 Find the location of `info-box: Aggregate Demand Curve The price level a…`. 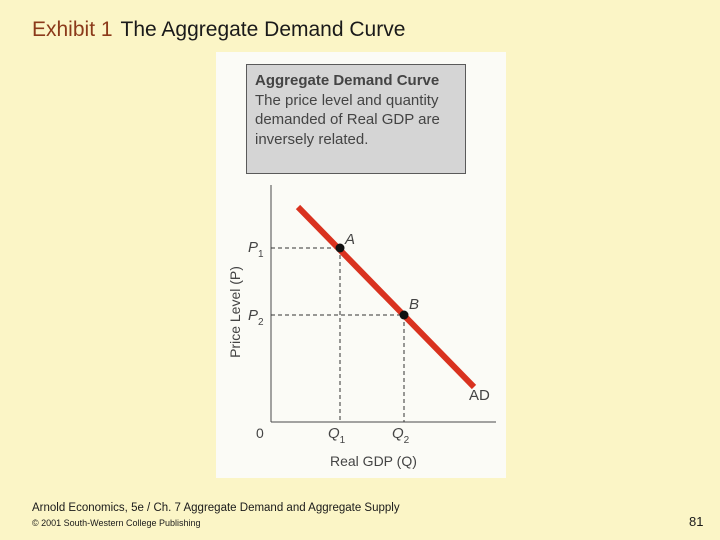

info-box: Aggregate Demand Curve The price level a… is located at coordinates (356, 119).